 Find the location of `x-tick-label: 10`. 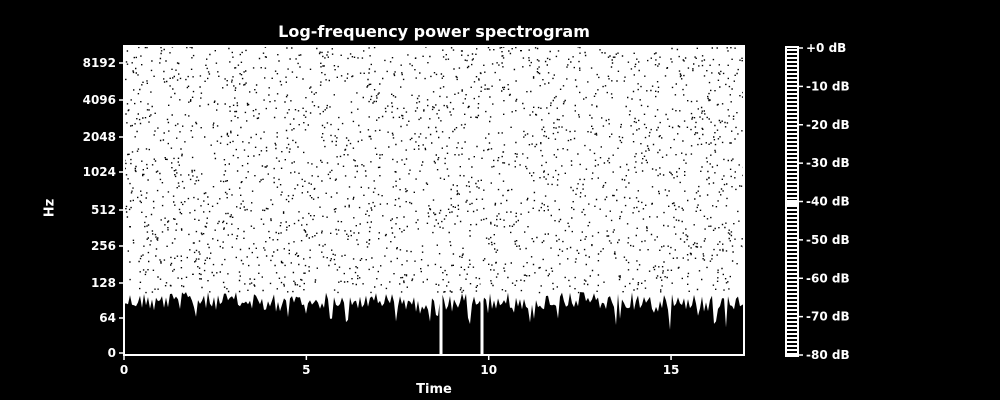

x-tick-label: 10 is located at coordinates (488, 370).